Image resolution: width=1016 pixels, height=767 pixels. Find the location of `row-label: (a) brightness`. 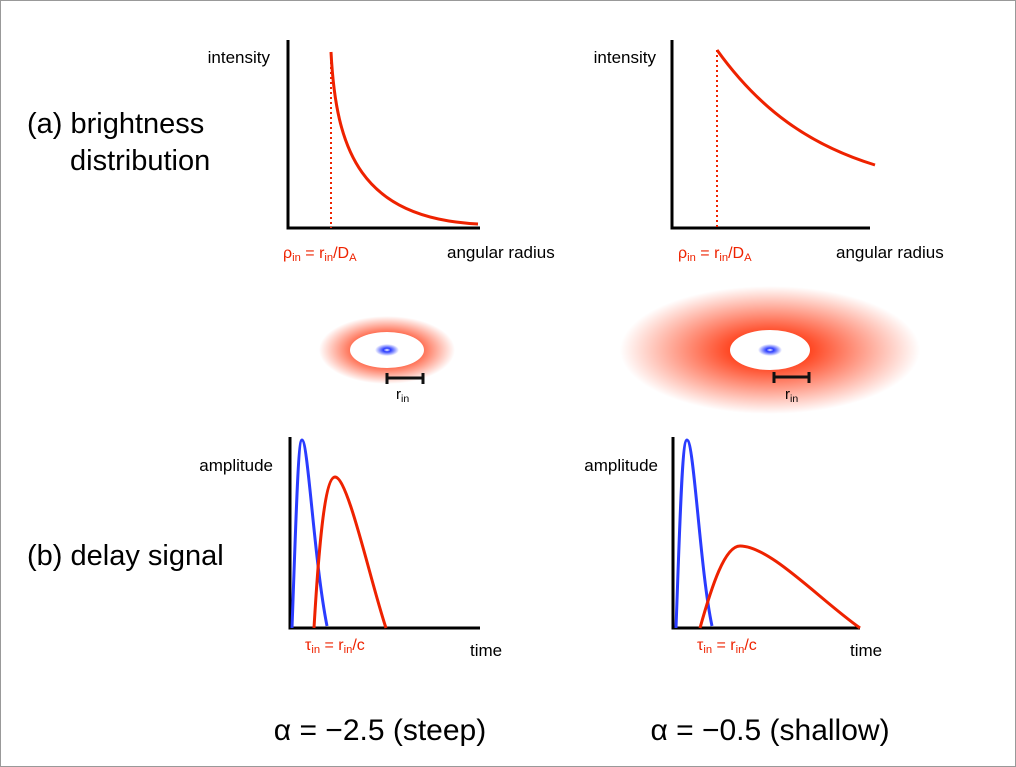

row-label: (a) brightness is located at coordinates (115, 124).